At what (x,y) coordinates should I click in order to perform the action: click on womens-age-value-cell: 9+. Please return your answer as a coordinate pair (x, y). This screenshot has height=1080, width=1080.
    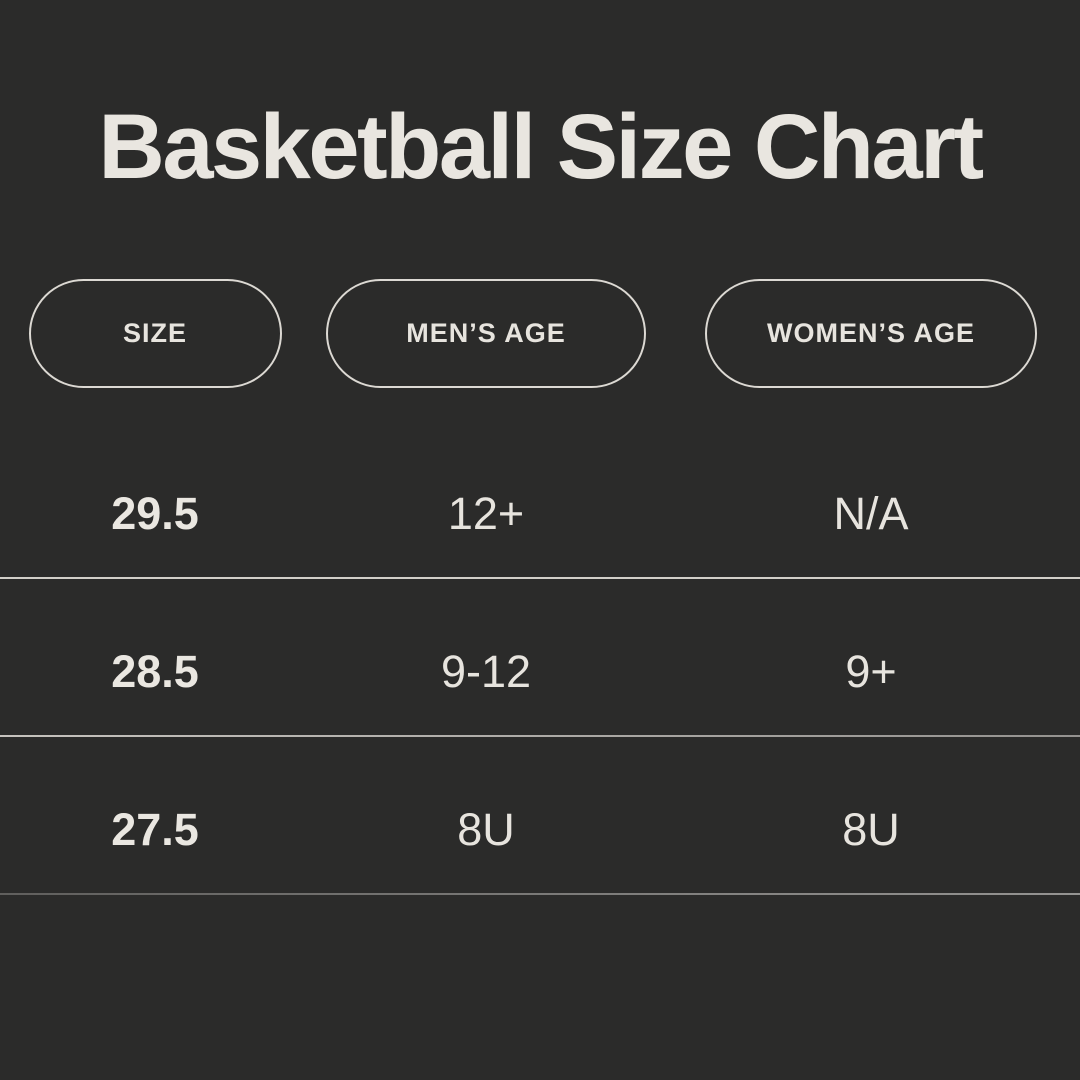
    Looking at the image, I should click on (871, 671).